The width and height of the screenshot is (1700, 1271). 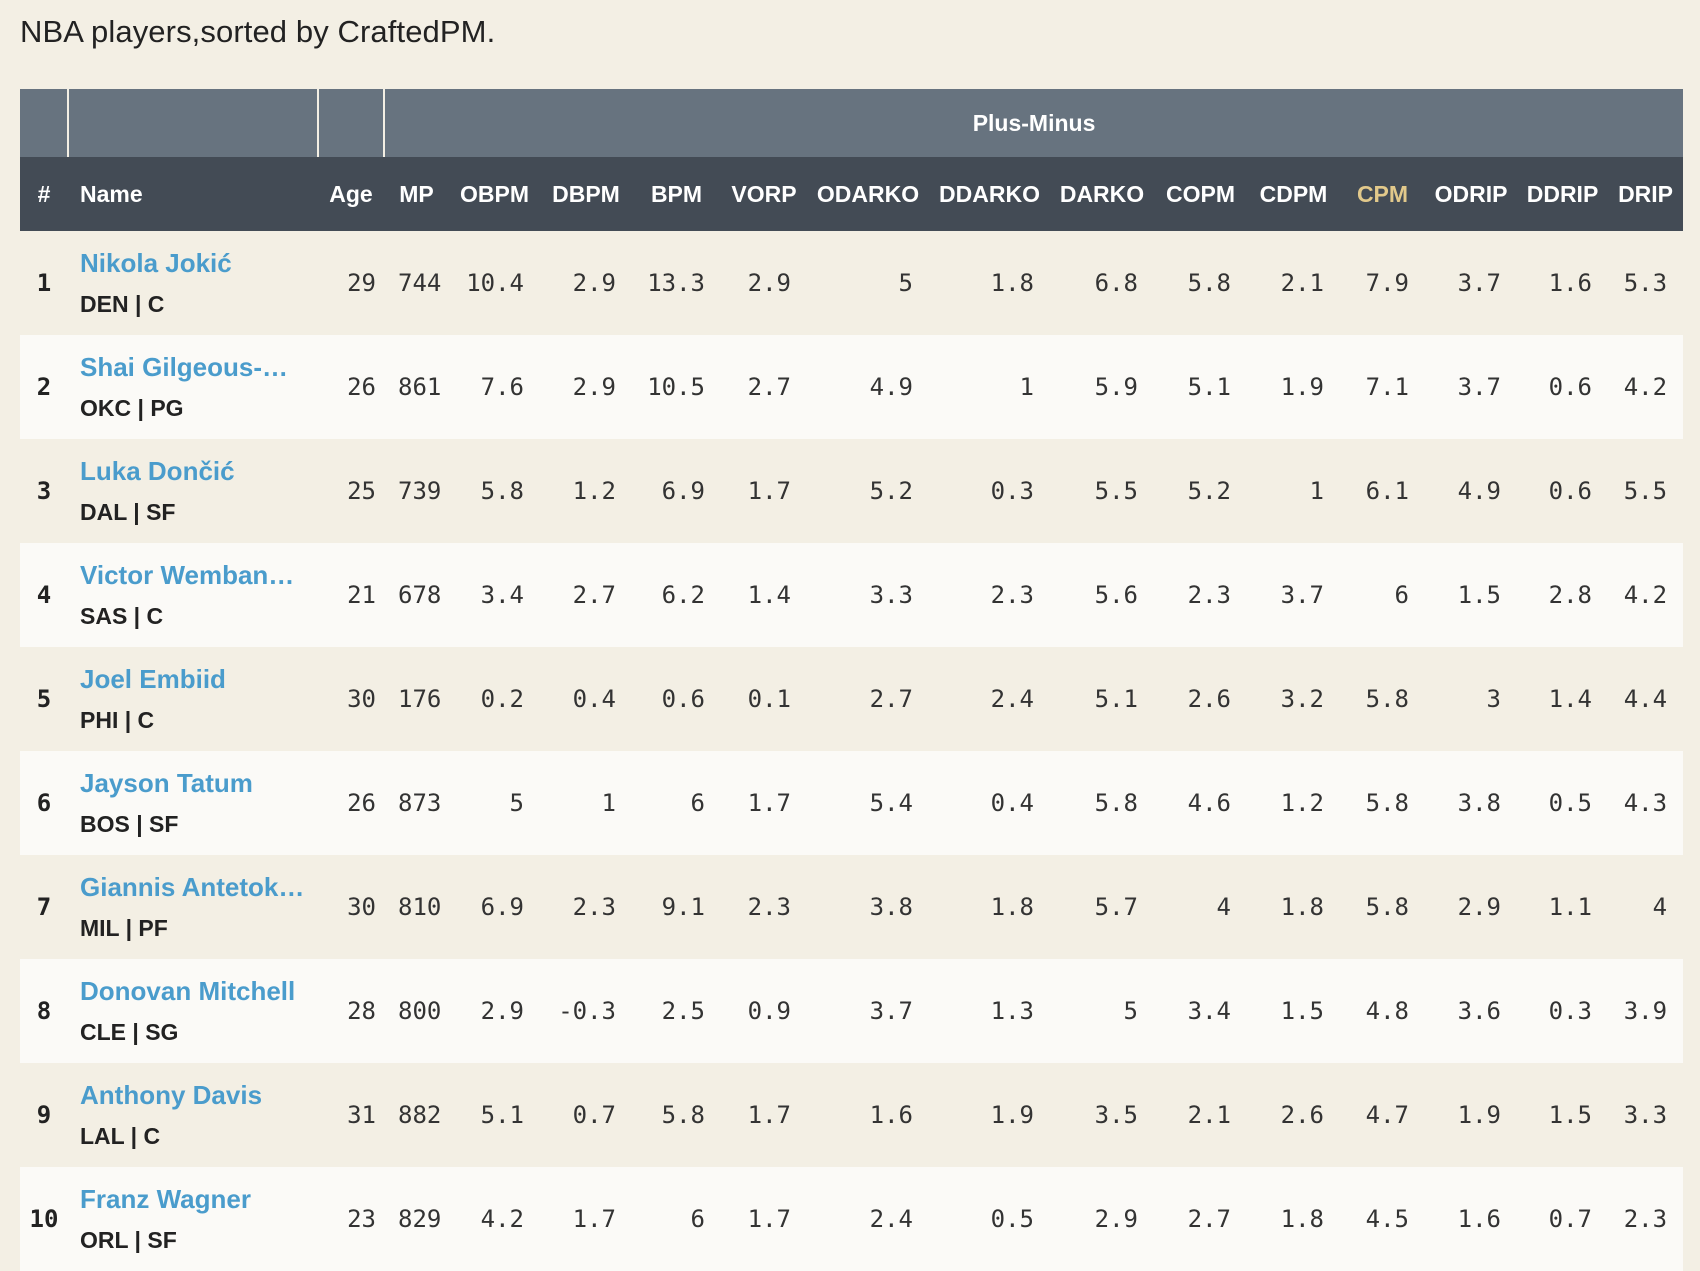 What do you see at coordinates (676, 194) in the screenshot?
I see `column-header-bpm: BPM` at bounding box center [676, 194].